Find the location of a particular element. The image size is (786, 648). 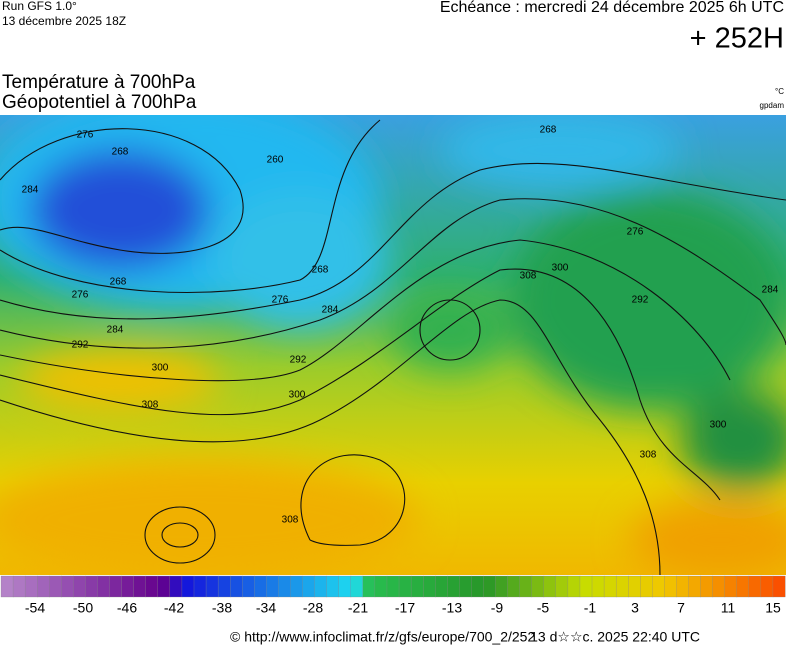

colorbar-label: -28 is located at coordinates (313, 608).